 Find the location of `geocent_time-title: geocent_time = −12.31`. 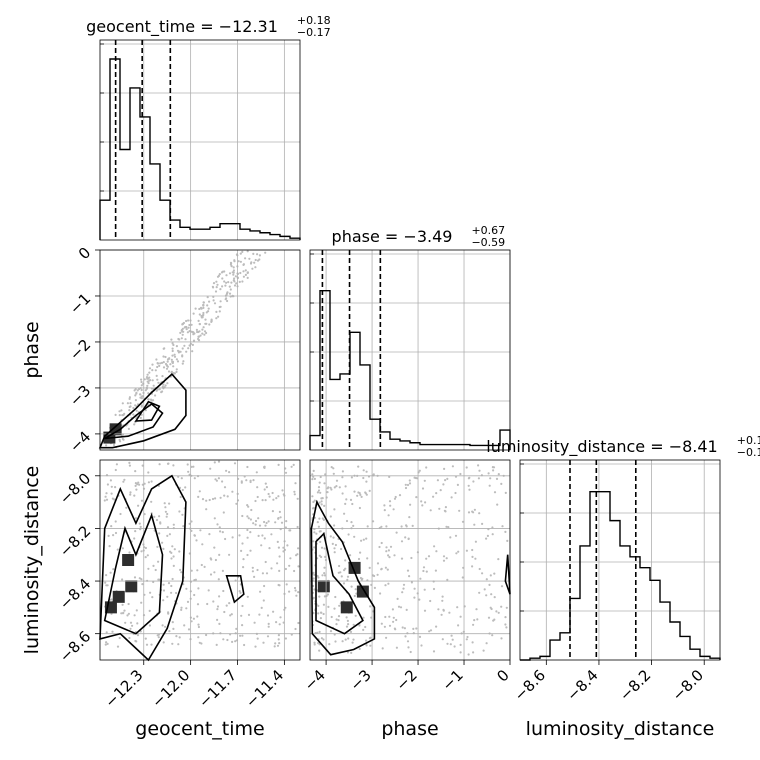

geocent_time-title: geocent_time = −12.31 is located at coordinates (182, 27).